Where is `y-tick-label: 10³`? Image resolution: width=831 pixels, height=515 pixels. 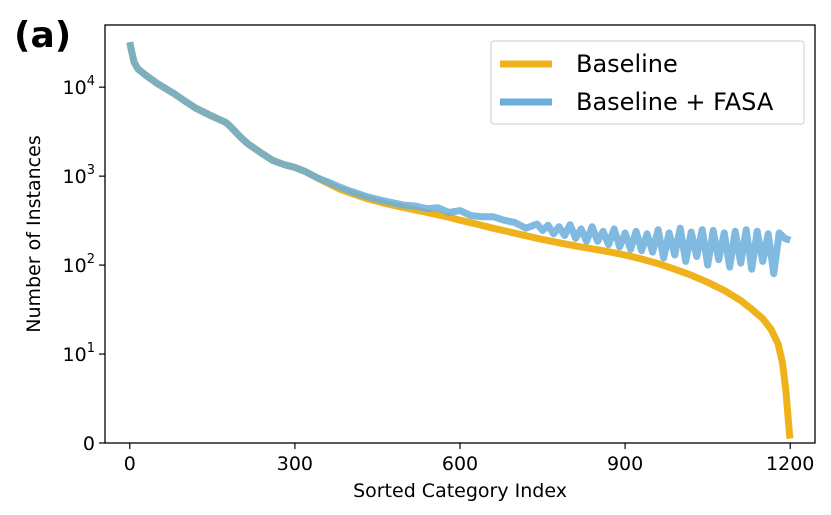
y-tick-label: 10³ is located at coordinates (79, 175).